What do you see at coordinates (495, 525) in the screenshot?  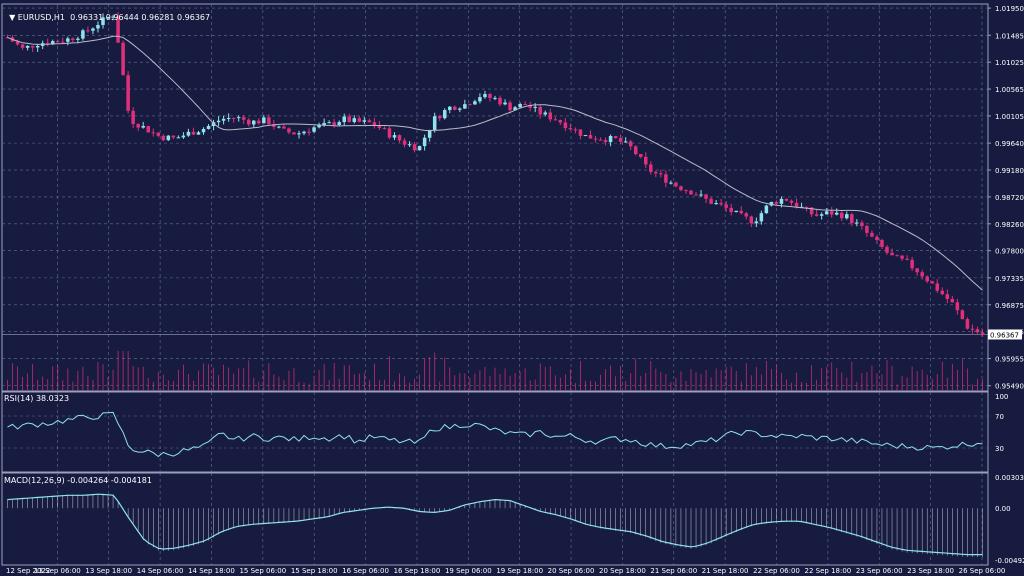 I see `macd-panel` at bounding box center [495, 525].